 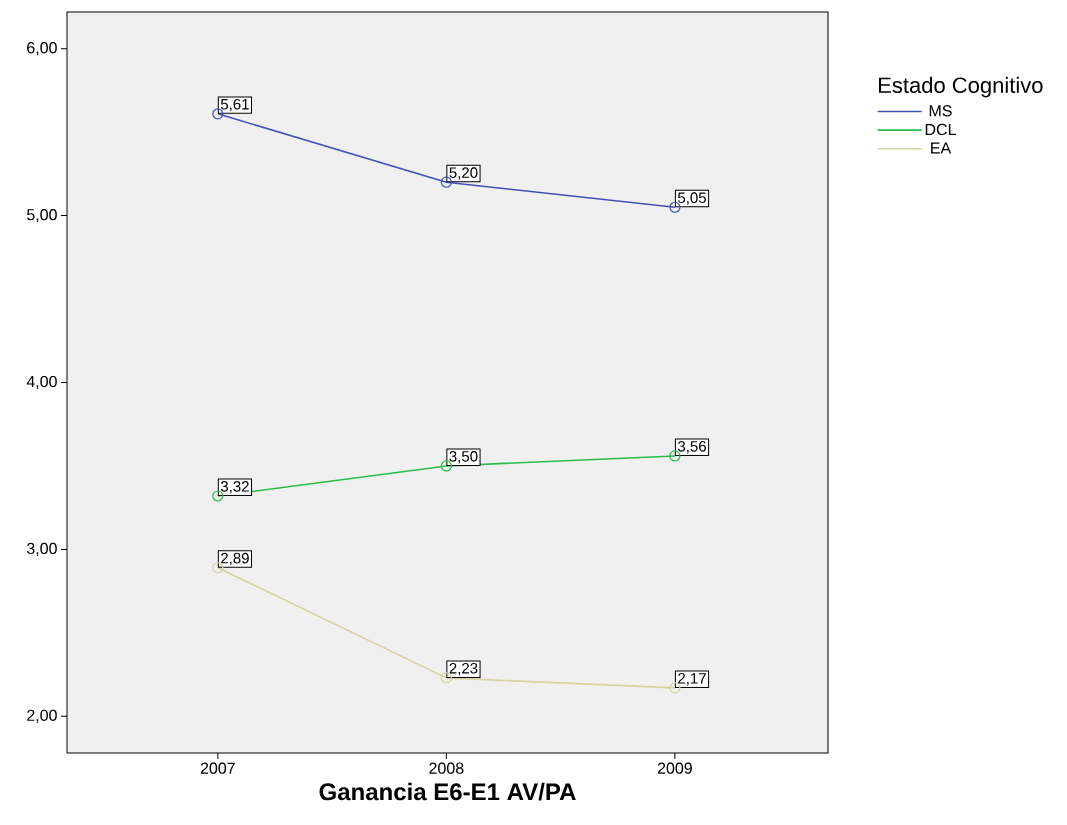 I want to click on data-label: 5,05, so click(x=692, y=198).